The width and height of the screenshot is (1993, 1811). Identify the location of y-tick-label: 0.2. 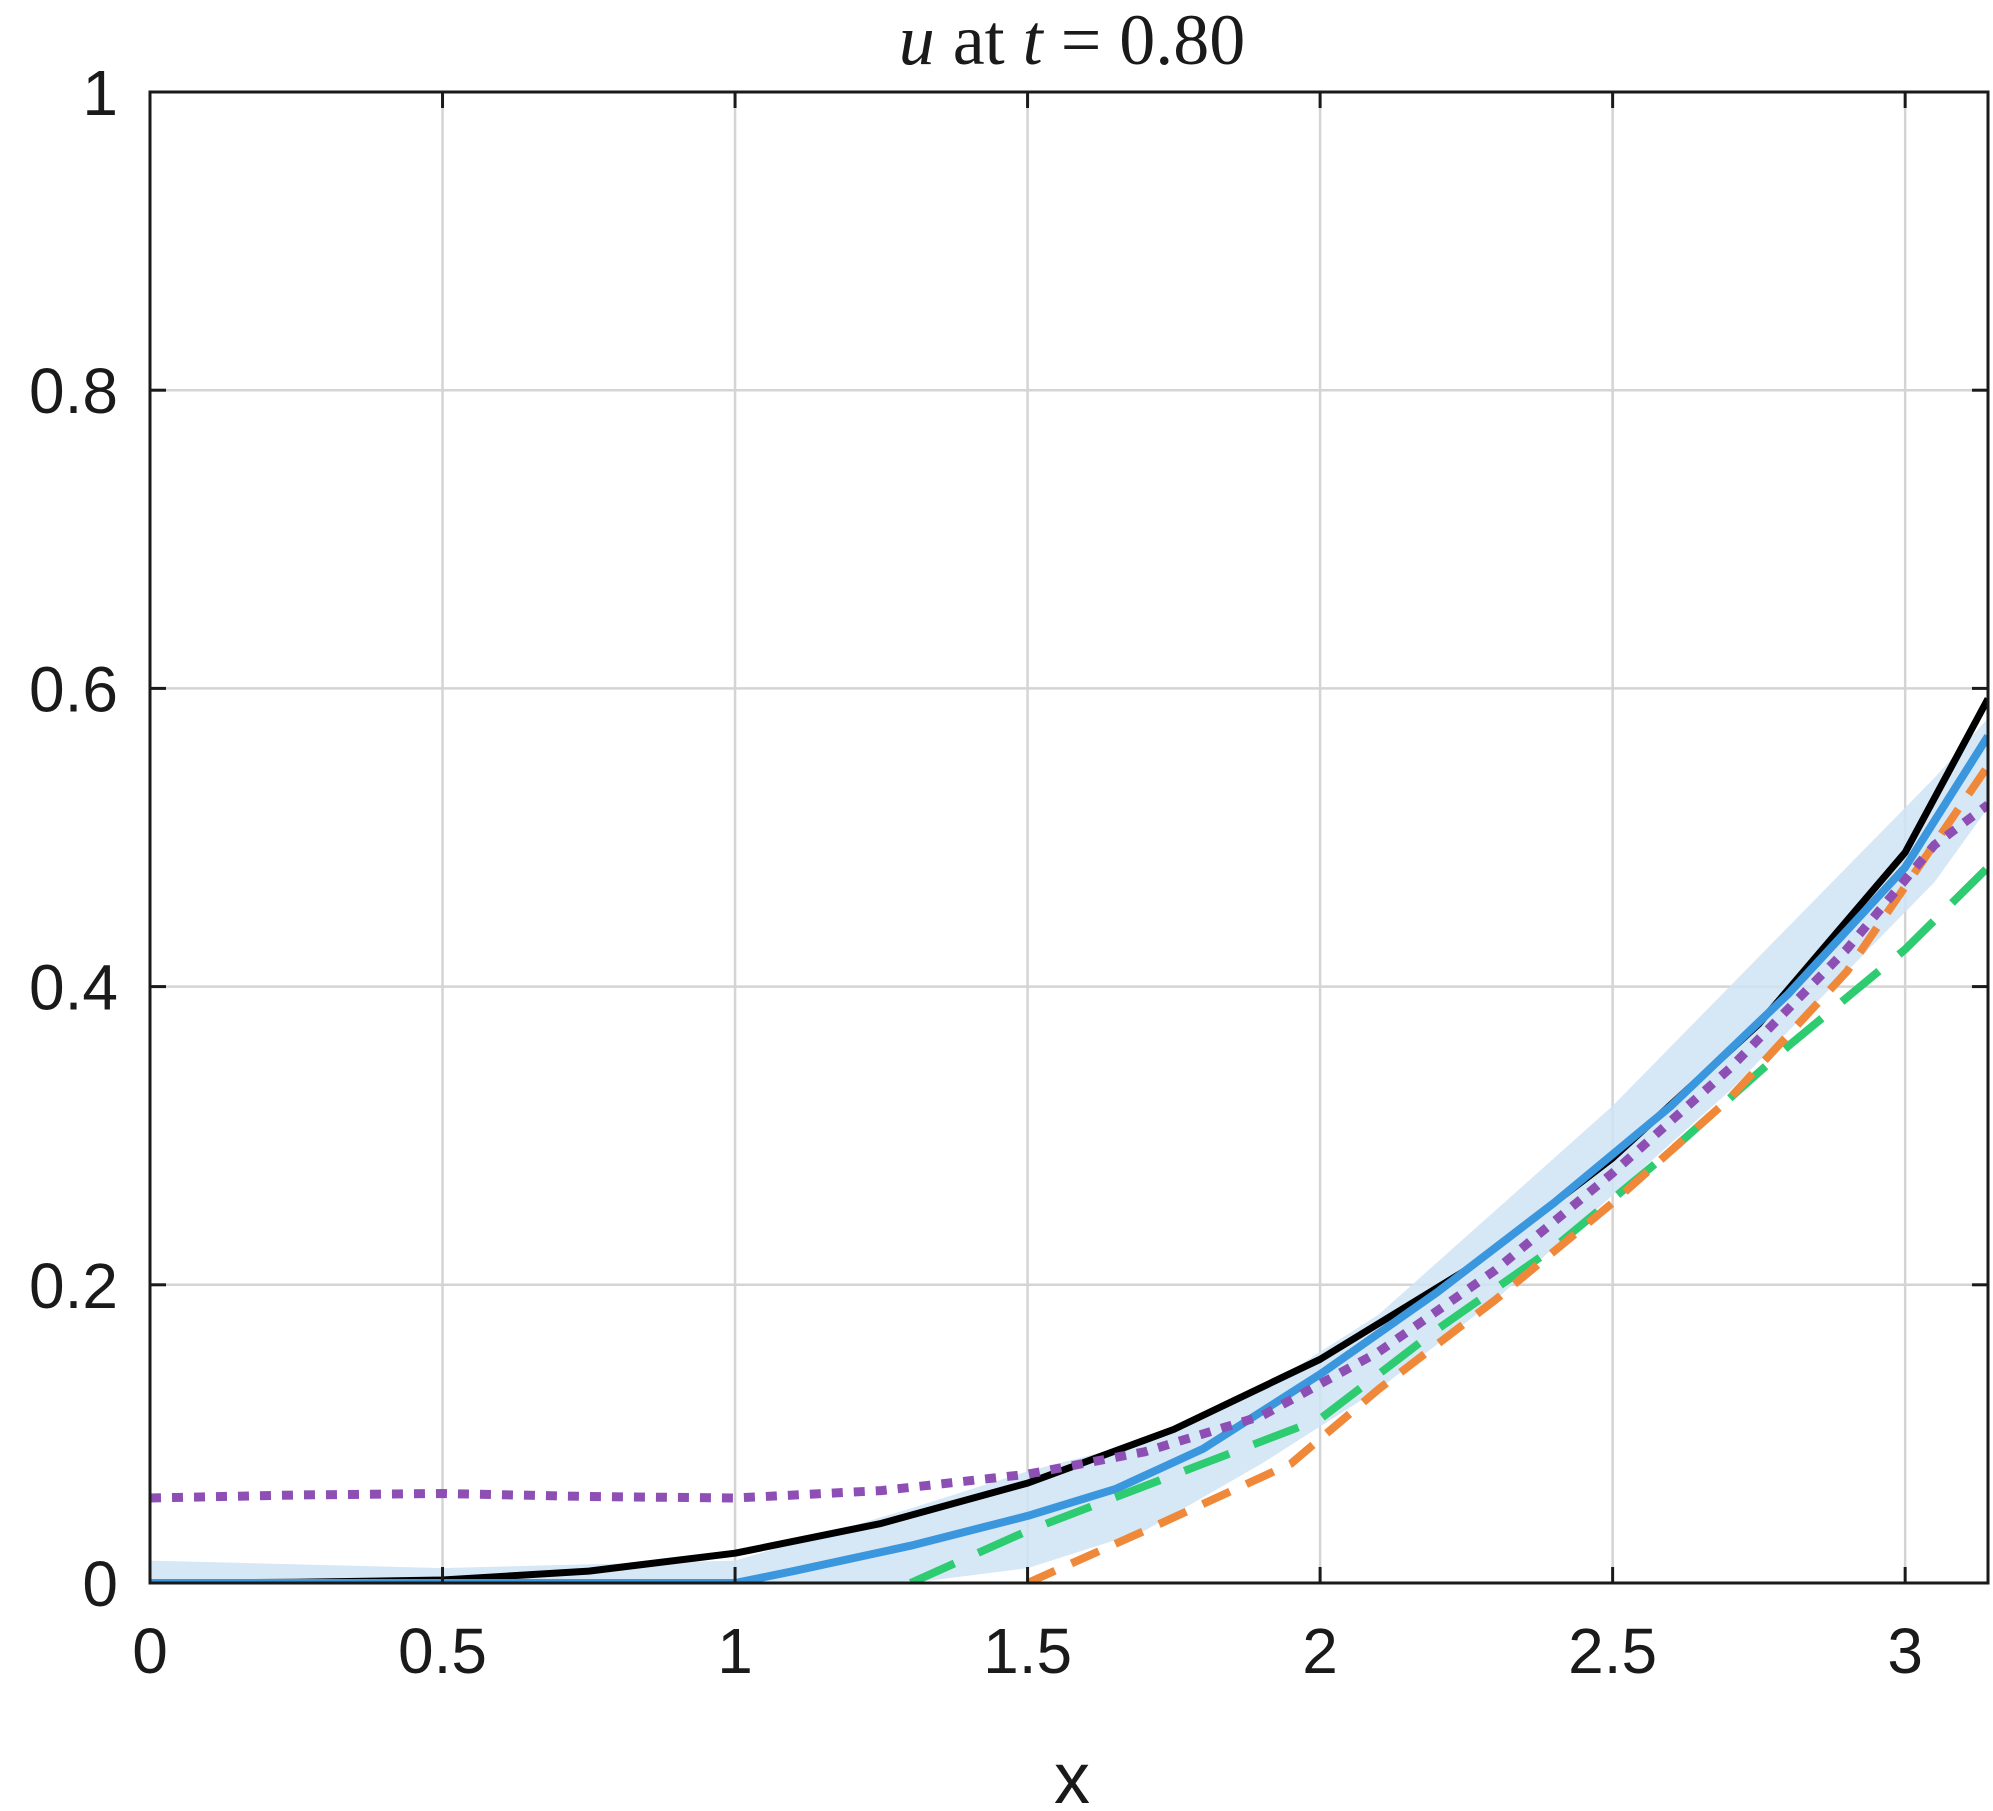
(73, 1286).